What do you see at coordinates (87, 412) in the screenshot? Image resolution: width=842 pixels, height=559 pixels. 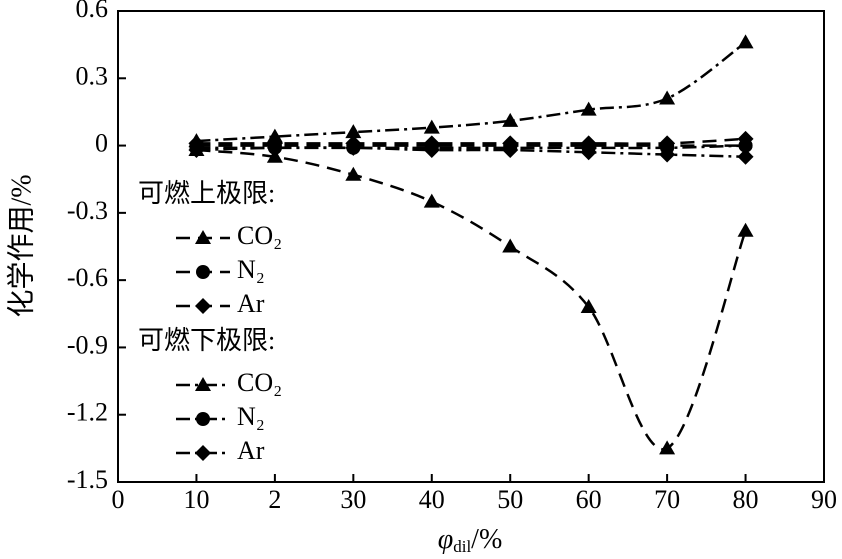 I see `y-tick-label: -1.2` at bounding box center [87, 412].